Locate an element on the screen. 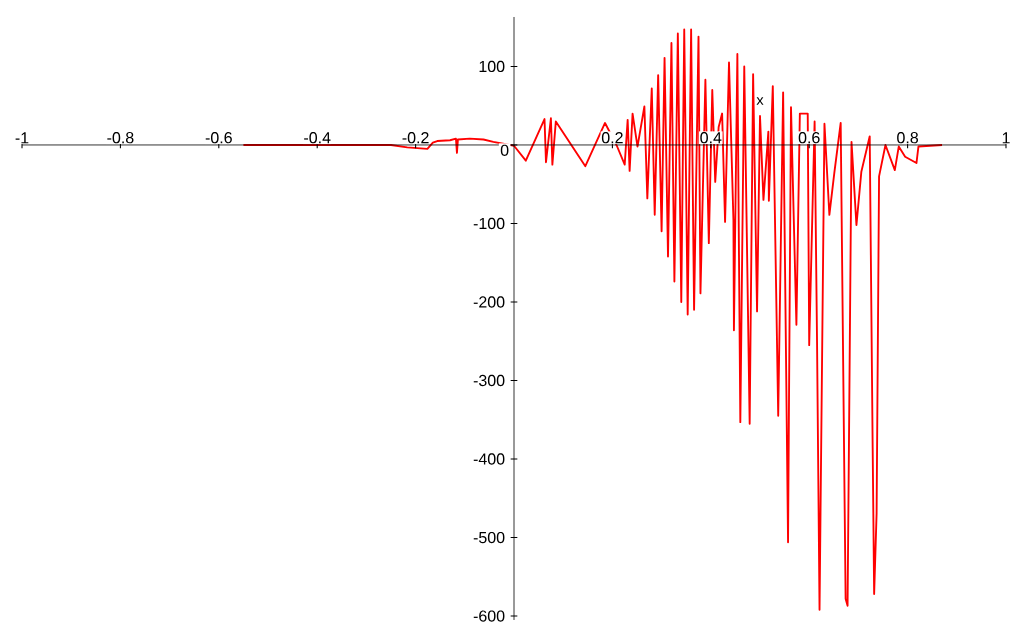 The image size is (1021, 623). x-tick-label: 1 is located at coordinates (1006, 138).